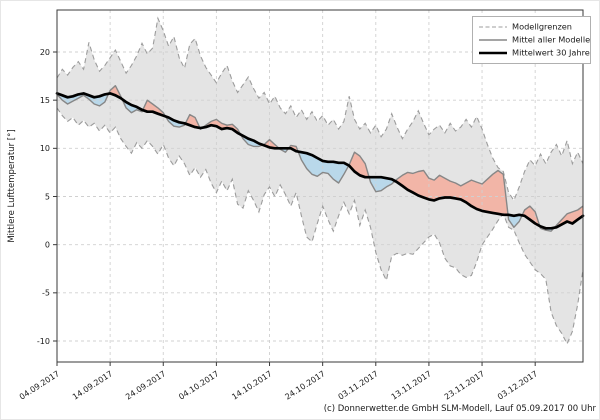  Describe the element at coordinates (145, 385) in the screenshot. I see `x-tick-label: 24.09.2017` at that location.